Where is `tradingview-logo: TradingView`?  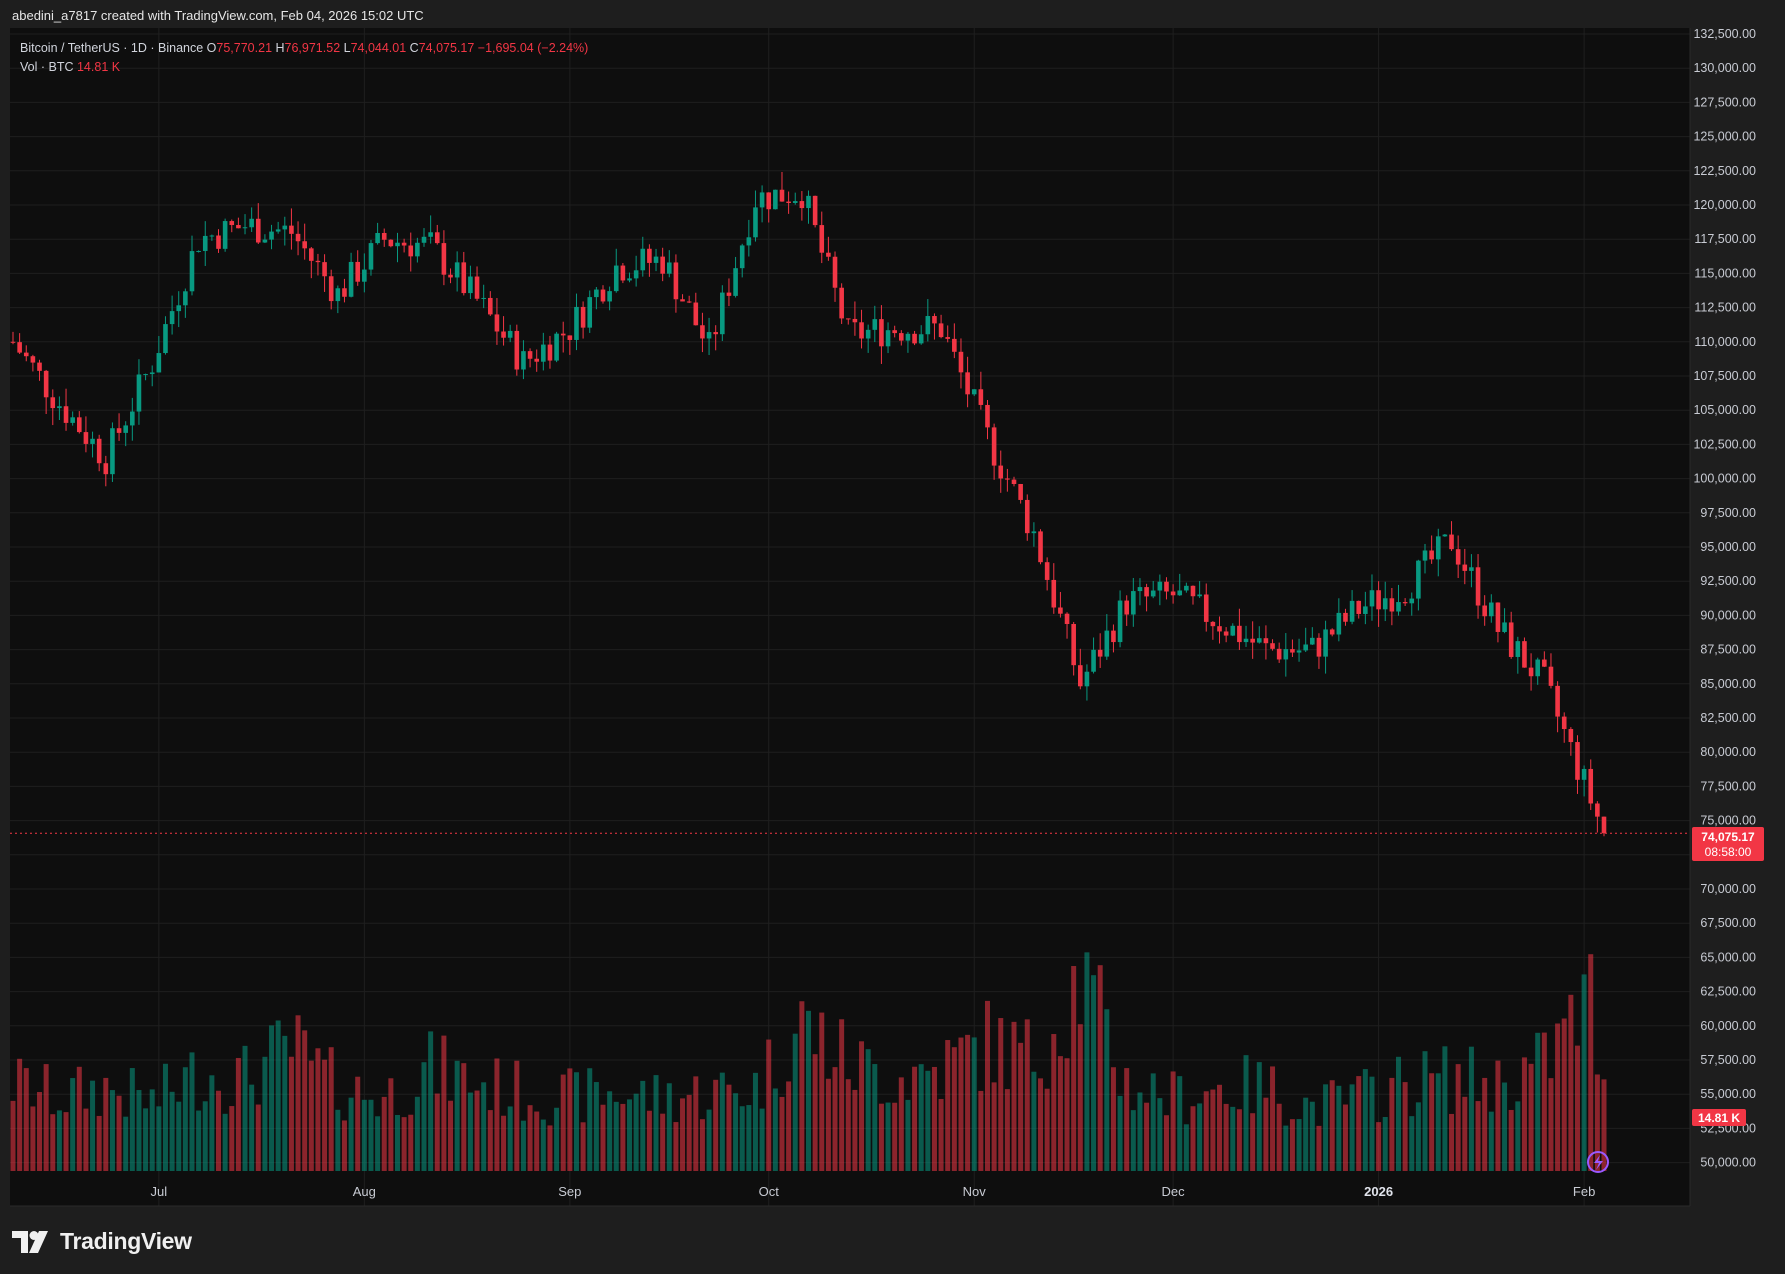 tradingview-logo: TradingView is located at coordinates (102, 1241).